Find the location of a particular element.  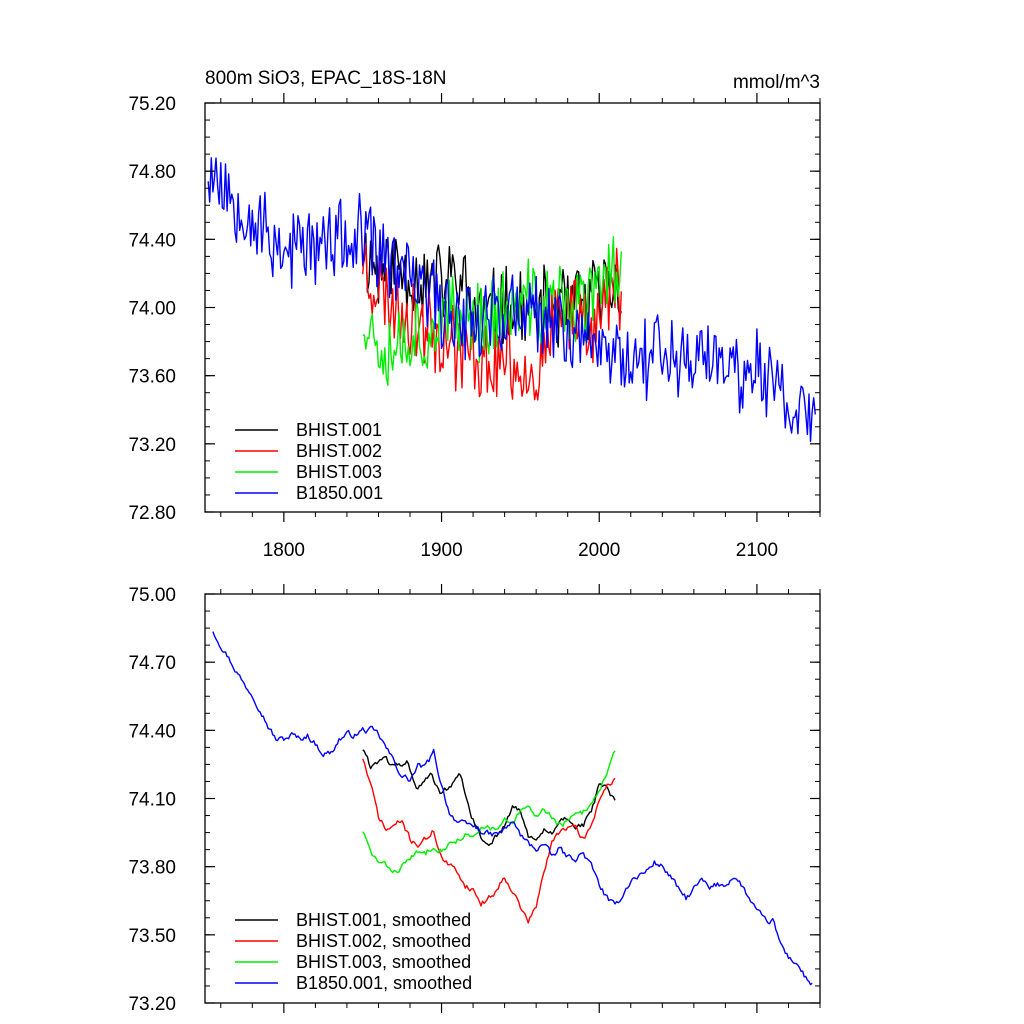

x-tick-label: 2000 is located at coordinates (599, 550).